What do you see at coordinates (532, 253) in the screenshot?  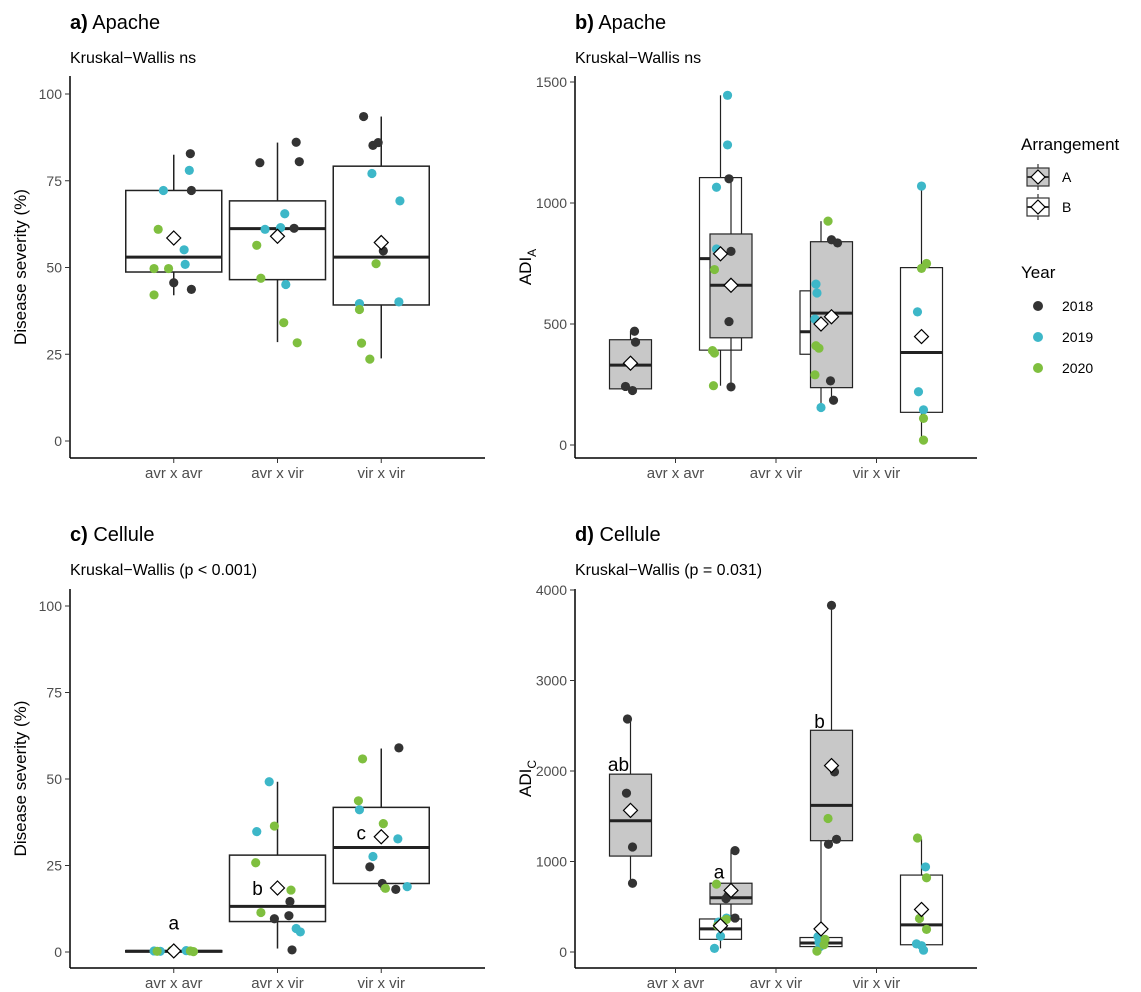 I see `y-axis-label-subscript: A` at bounding box center [532, 253].